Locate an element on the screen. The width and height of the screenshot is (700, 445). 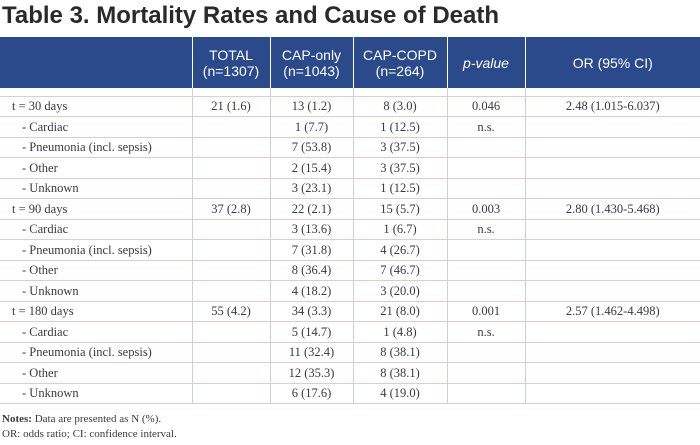
table-row: - Cardiac 5 (14.7) 1 (4.8) n.s. is located at coordinates (350, 332).